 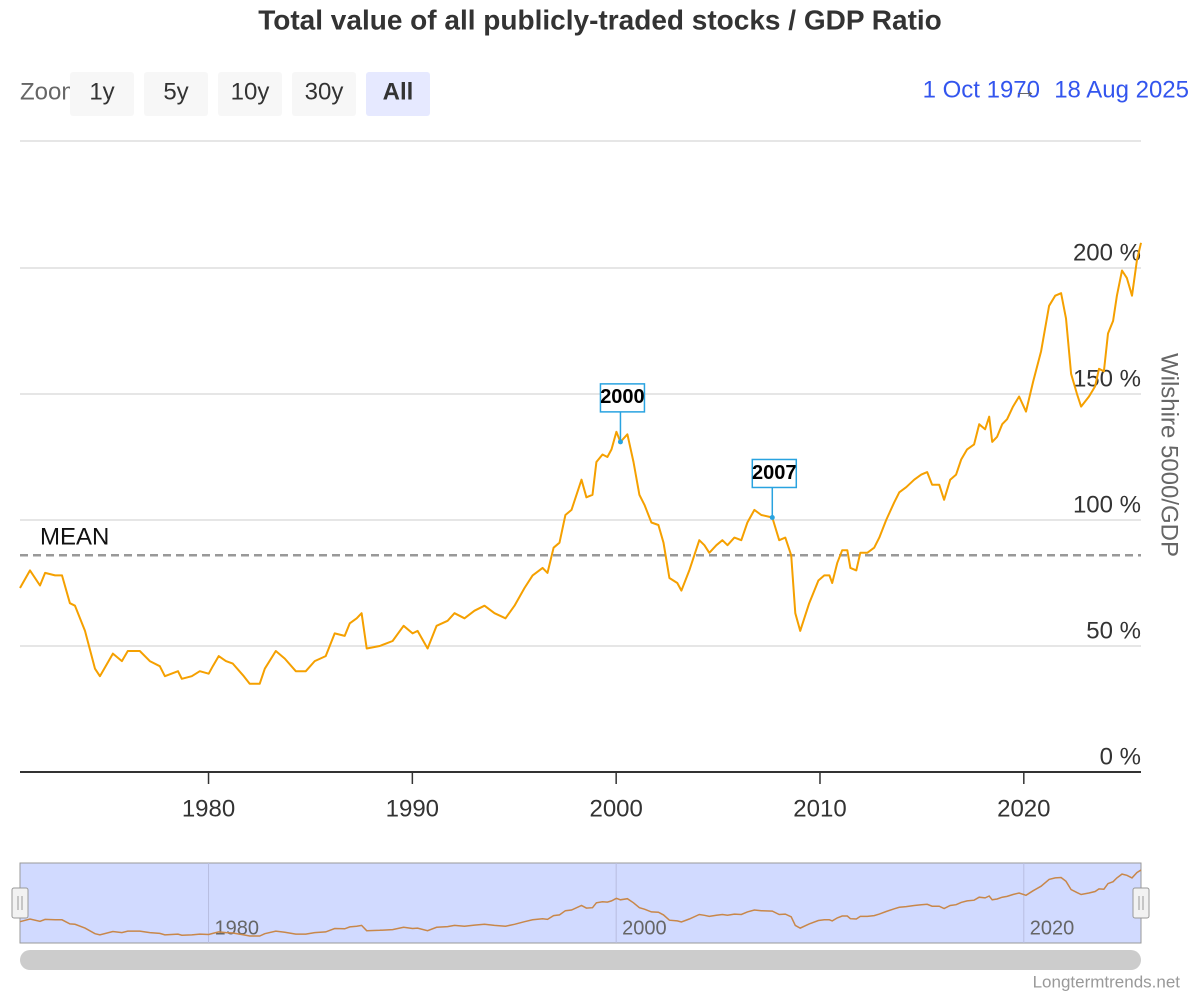 What do you see at coordinates (1023, 808) in the screenshot?
I see `x-tick-label: 2020` at bounding box center [1023, 808].